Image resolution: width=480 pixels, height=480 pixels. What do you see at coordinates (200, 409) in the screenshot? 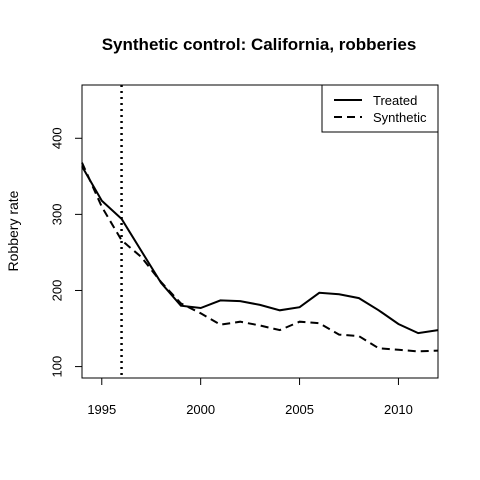
I see `x-tick-label: 2000` at bounding box center [200, 409].